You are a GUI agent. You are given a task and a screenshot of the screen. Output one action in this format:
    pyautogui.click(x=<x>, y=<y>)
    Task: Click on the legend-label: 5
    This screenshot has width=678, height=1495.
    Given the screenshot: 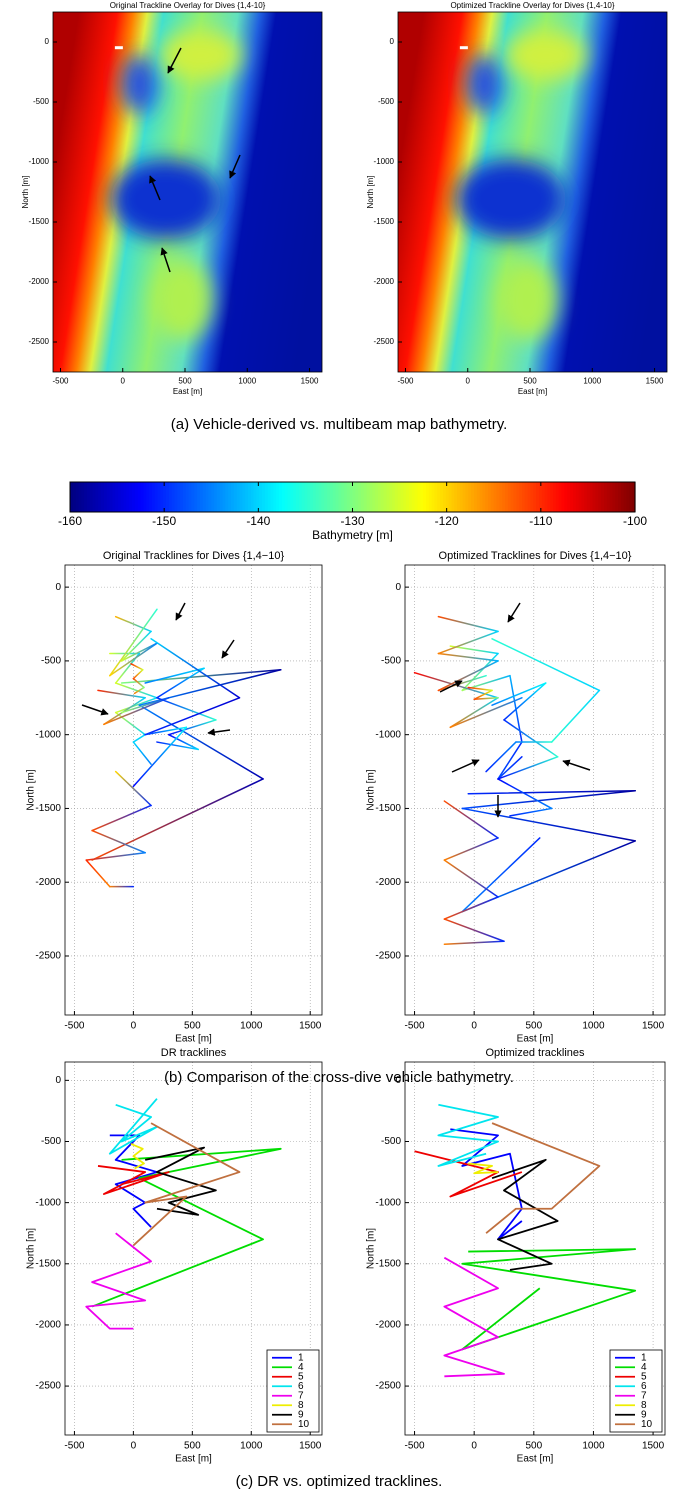 What is the action you would take?
    pyautogui.click(x=644, y=1376)
    